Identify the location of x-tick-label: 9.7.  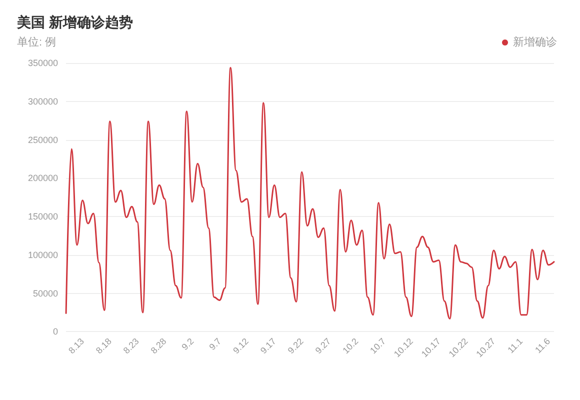
(215, 344).